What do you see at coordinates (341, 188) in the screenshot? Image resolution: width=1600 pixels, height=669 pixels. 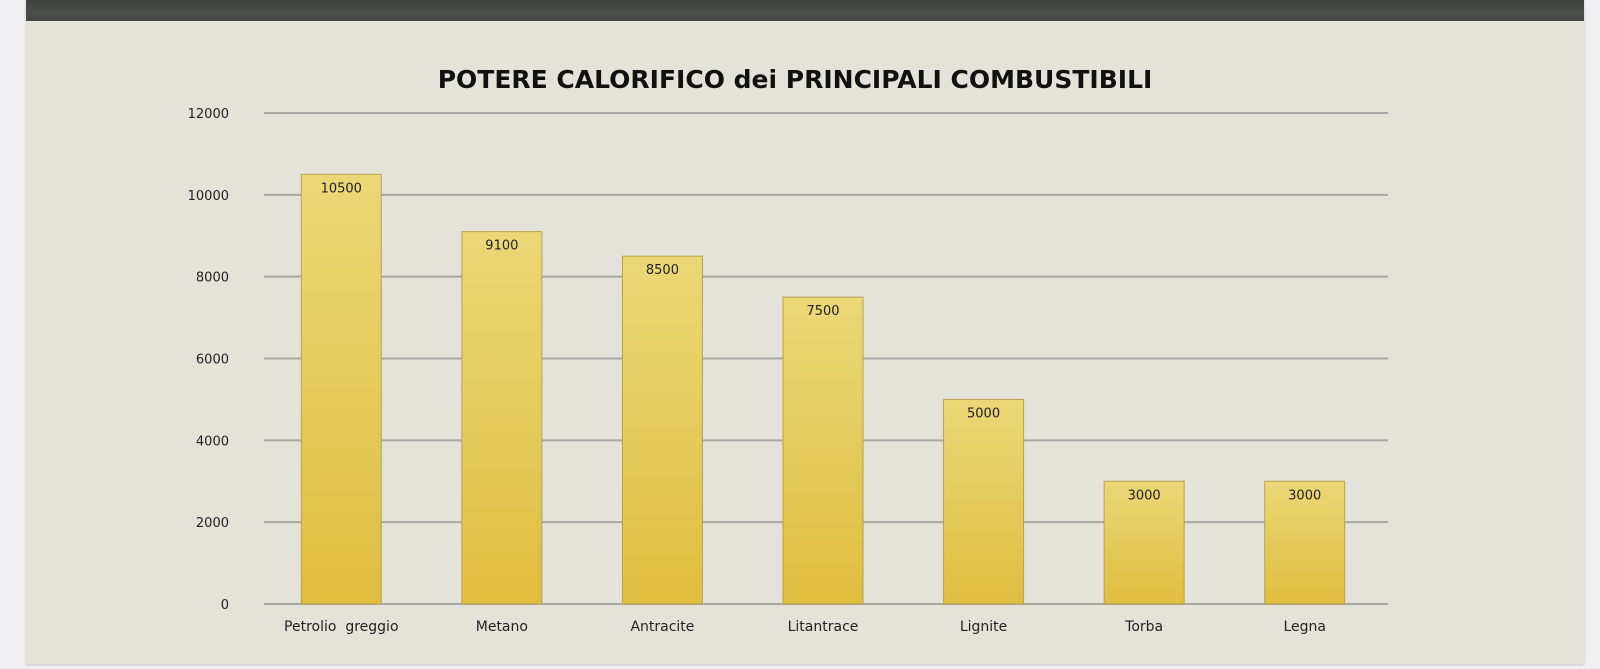 I see `data-label: 10500` at bounding box center [341, 188].